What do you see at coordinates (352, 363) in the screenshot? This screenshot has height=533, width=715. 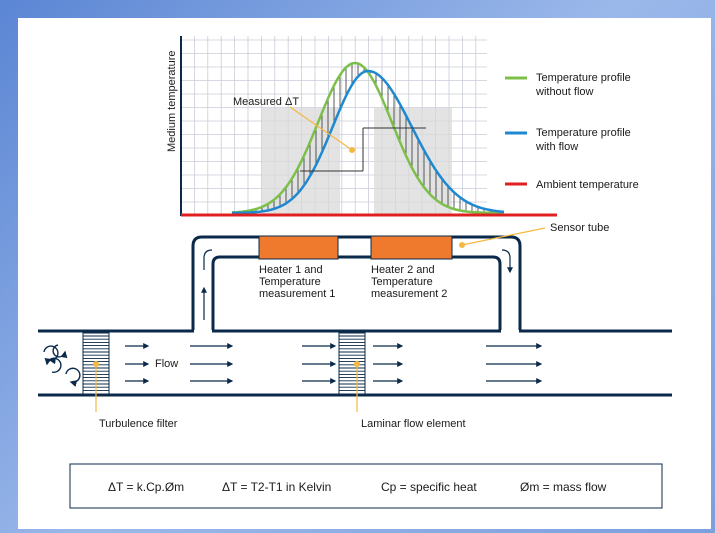 I see `laminar-flow-element-block` at bounding box center [352, 363].